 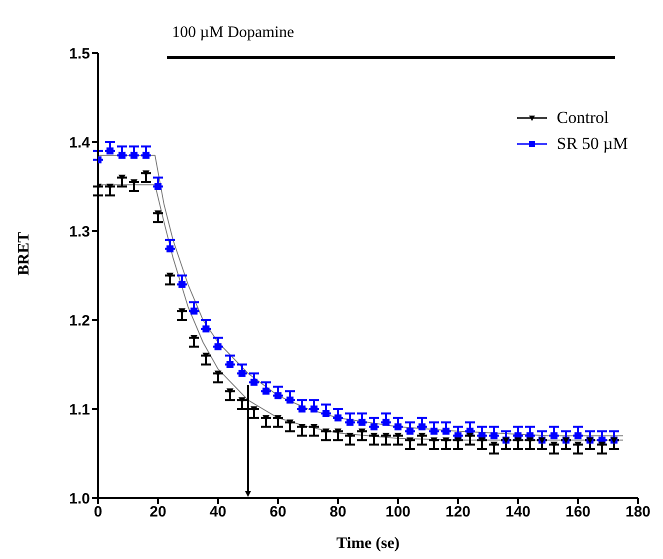 What do you see at coordinates (80, 143) in the screenshot?
I see `y-tick-label: 1.4` at bounding box center [80, 143].